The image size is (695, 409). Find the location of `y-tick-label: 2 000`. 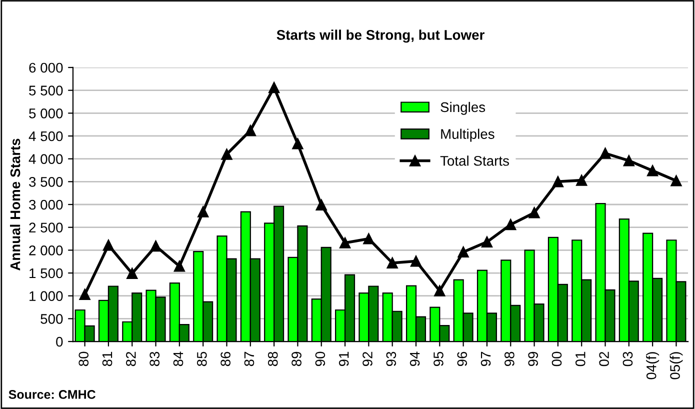

y-tick-label: 2 000 is located at coordinates (46, 251).